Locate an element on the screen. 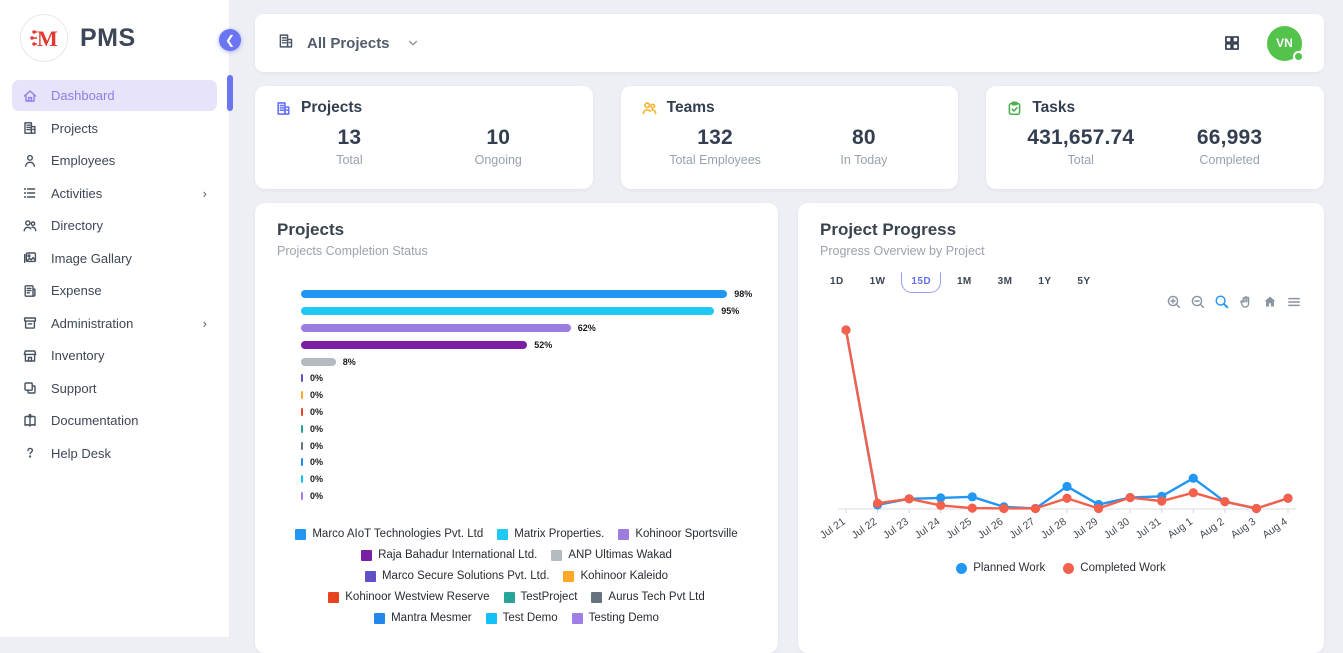  sidebar-item-inventory: Inventory is located at coordinates (114, 355).